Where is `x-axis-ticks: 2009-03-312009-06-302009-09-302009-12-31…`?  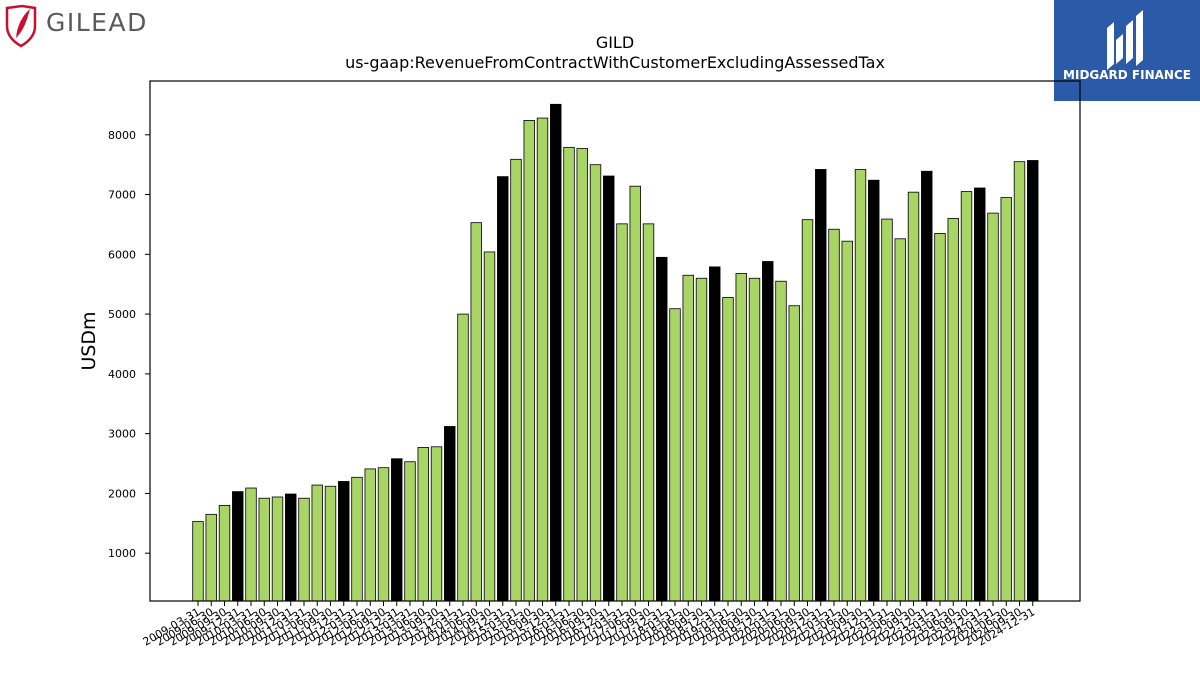 x-axis-ticks: 2009-03-312009-06-302009-09-302009-12-31… is located at coordinates (589, 625).